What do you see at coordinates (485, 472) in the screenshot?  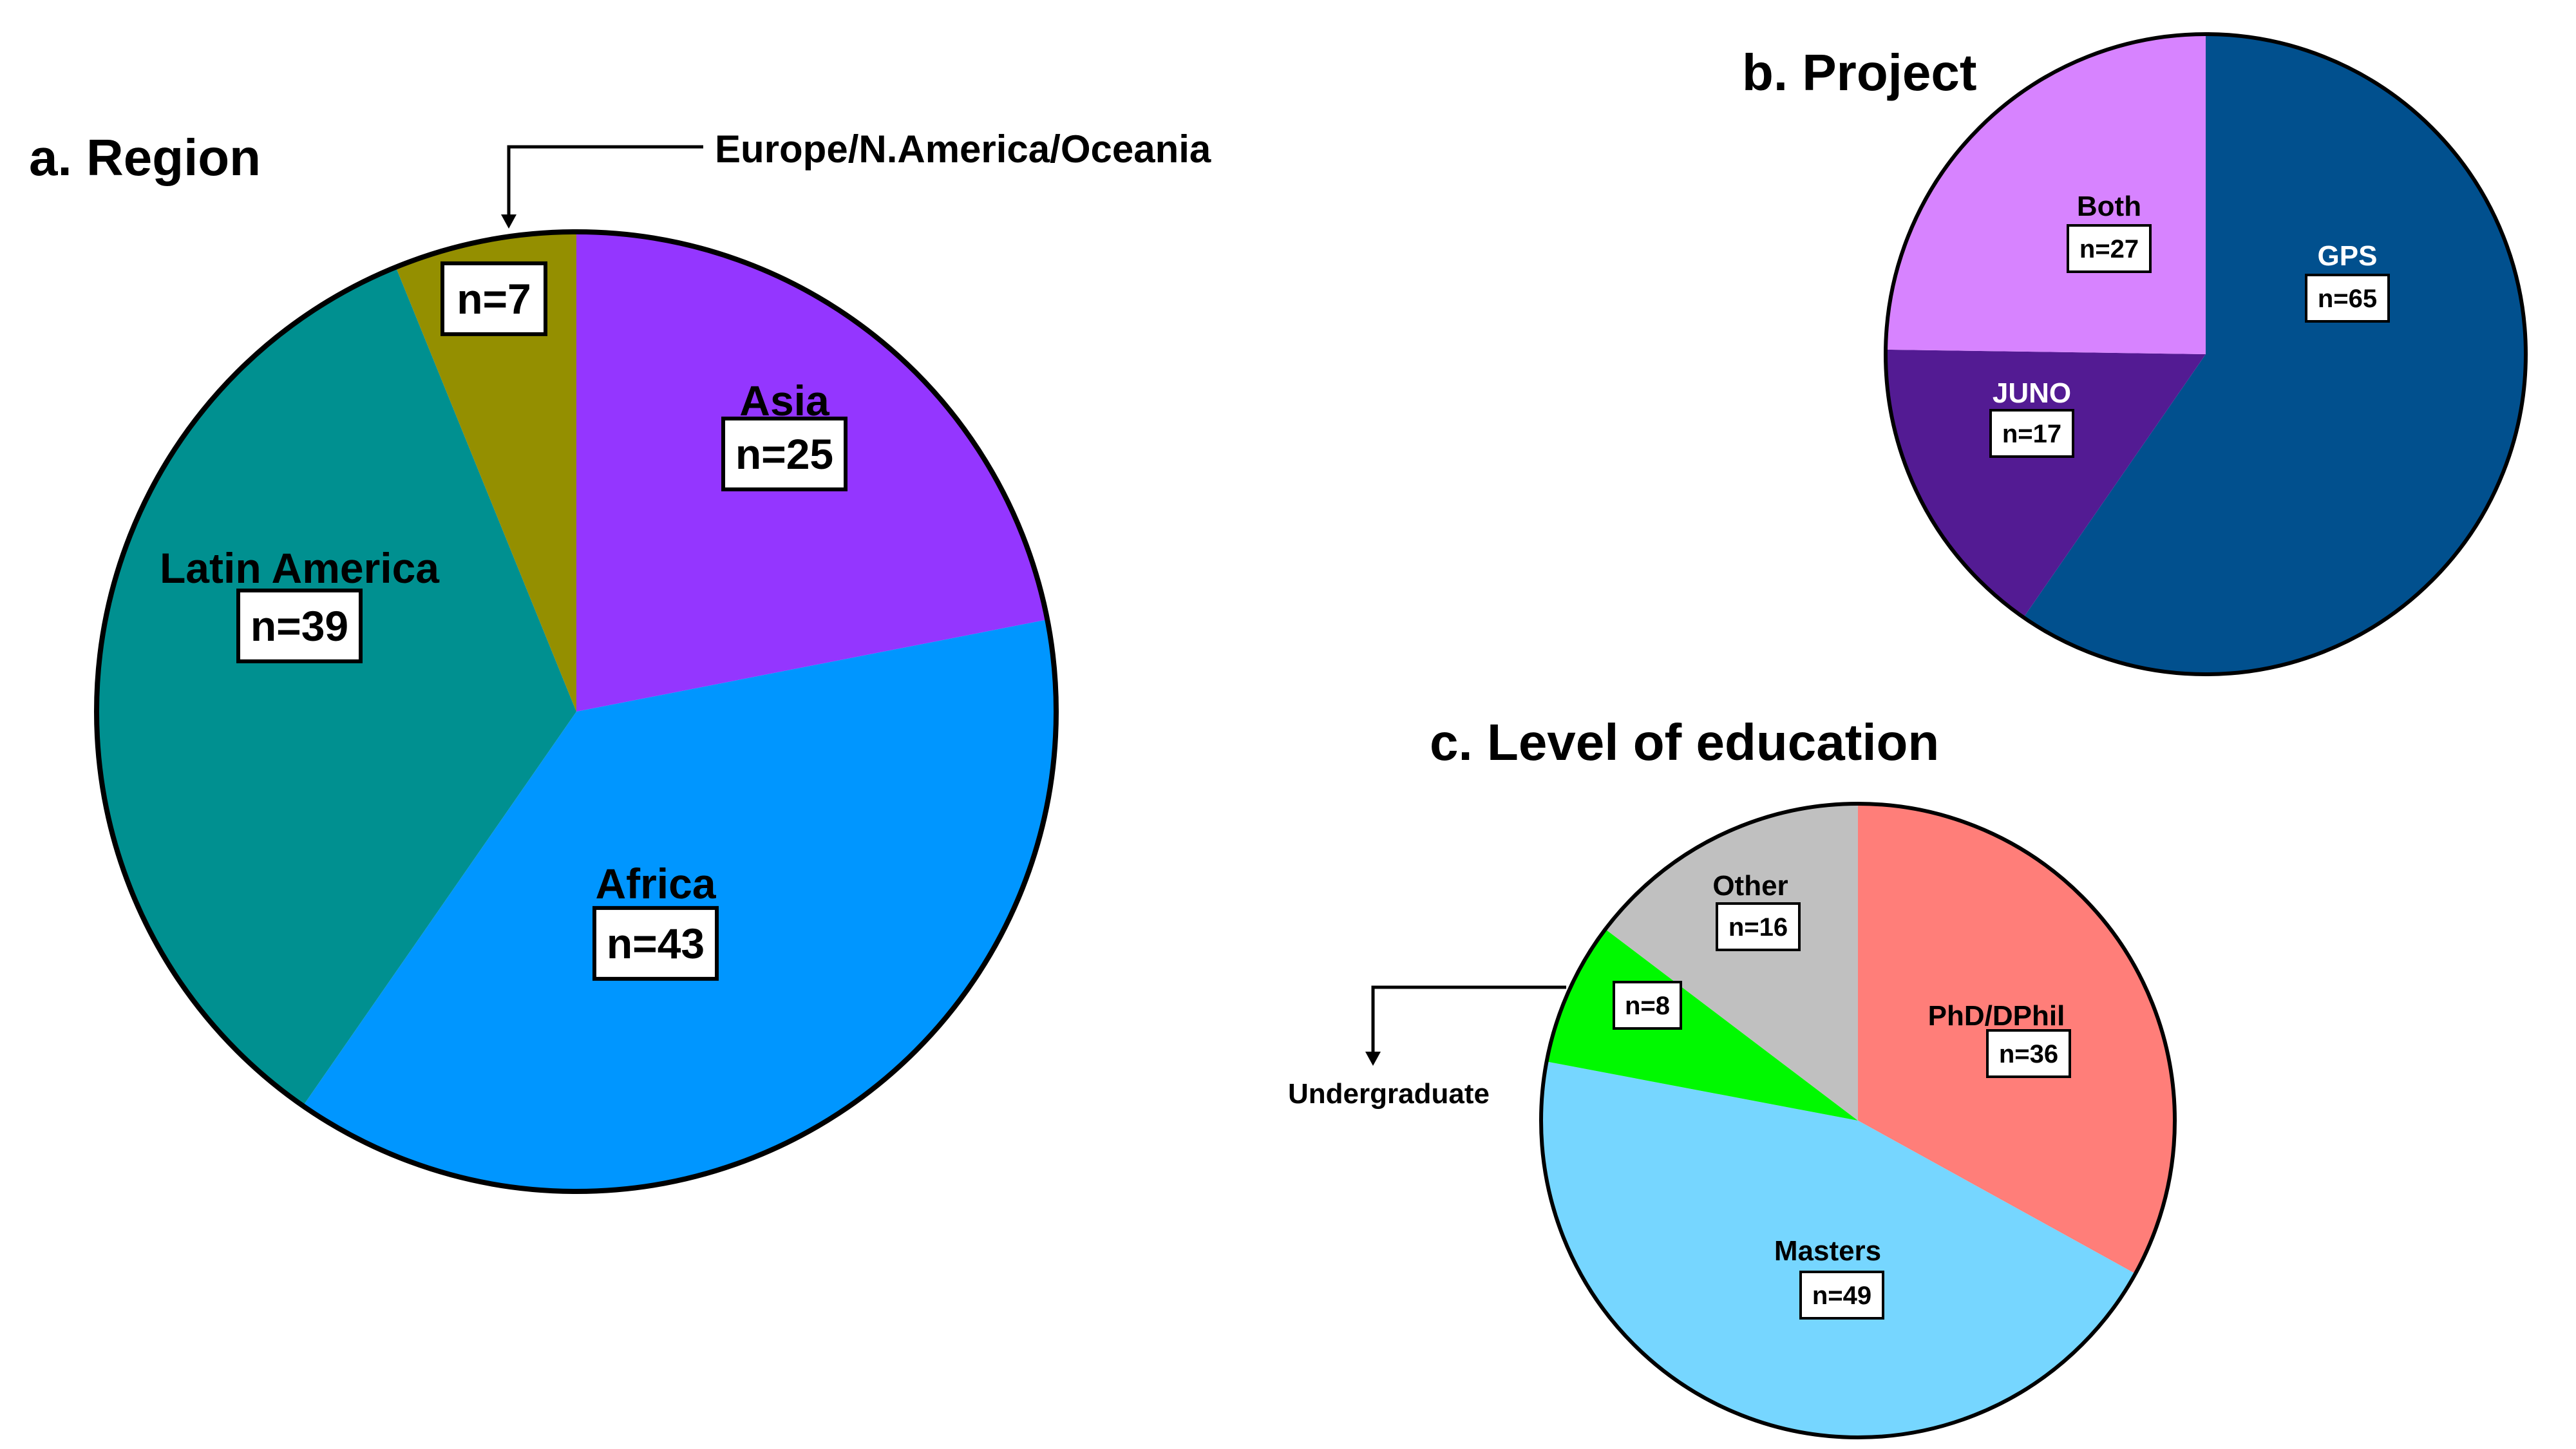 I see `pie-slice-europe-n-america-oceania` at bounding box center [485, 472].